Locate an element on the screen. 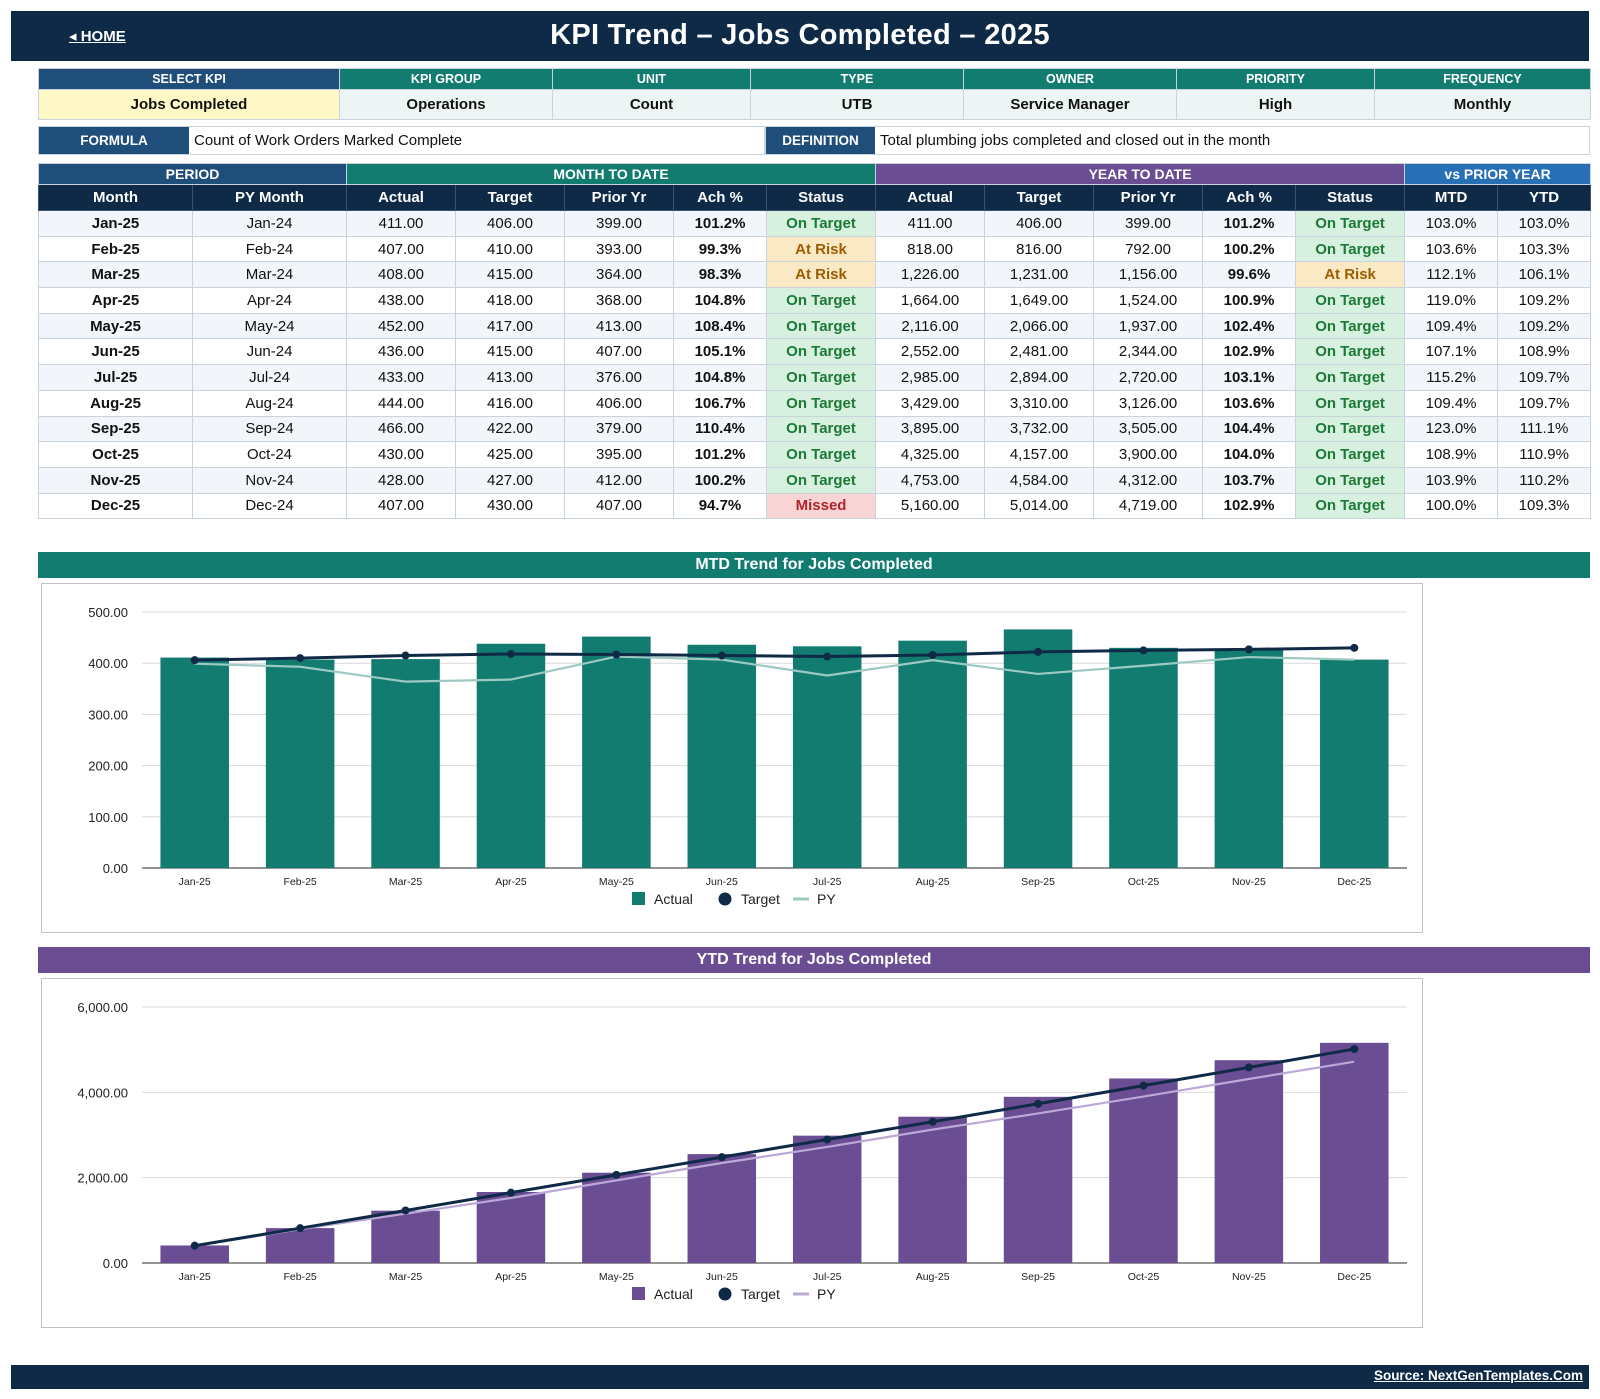  cell-ytd-prior-yr: 3,900.00 is located at coordinates (1148, 454).